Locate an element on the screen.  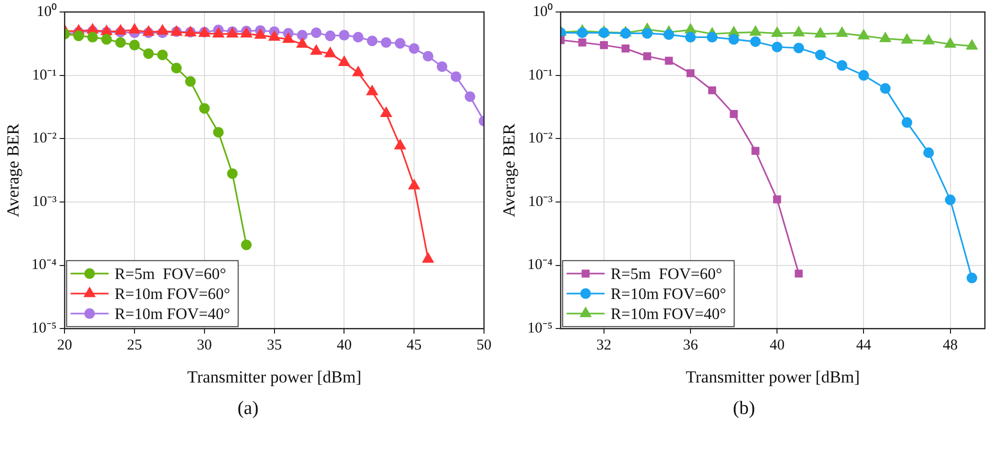
x-tick-label: 32 is located at coordinates (604, 346).